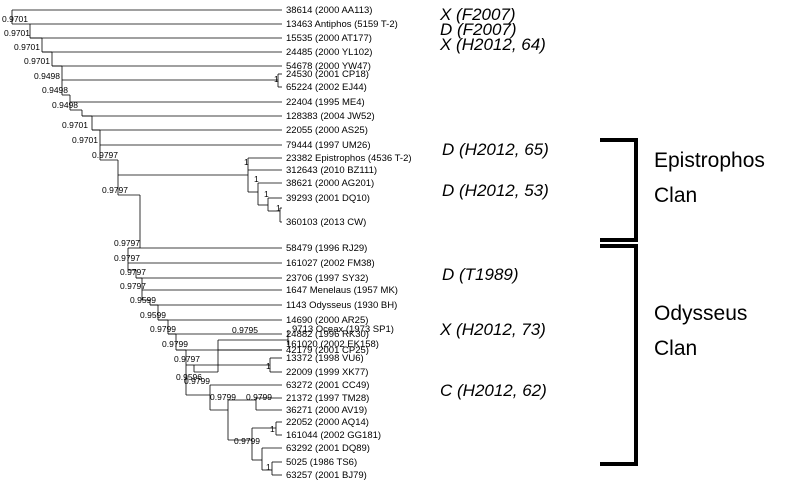 The width and height of the screenshot is (789, 486). I want to click on annotation-d-t1989: D (T1989), so click(480, 274).